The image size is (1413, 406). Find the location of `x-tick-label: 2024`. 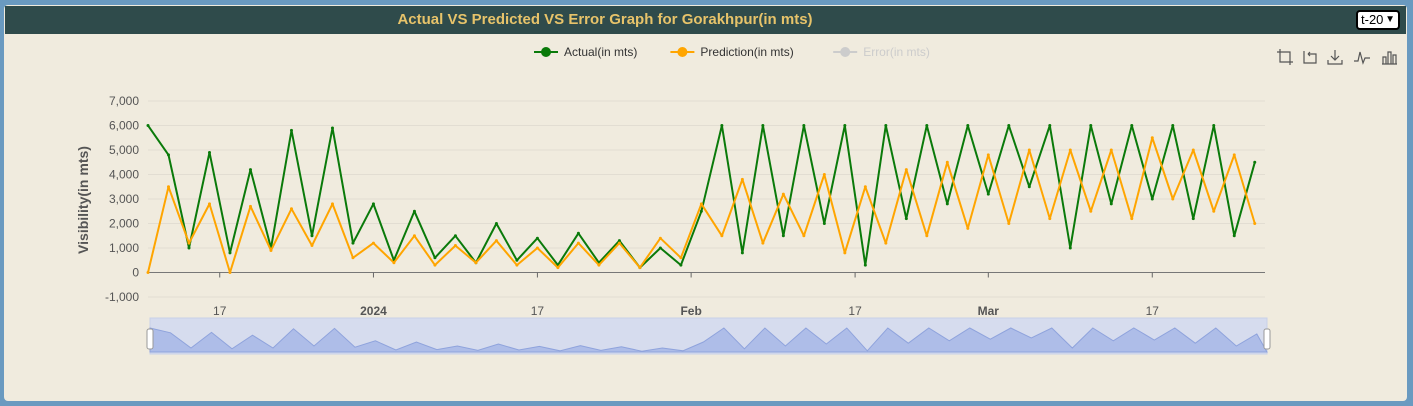

x-tick-label: 2024 is located at coordinates (373, 311).